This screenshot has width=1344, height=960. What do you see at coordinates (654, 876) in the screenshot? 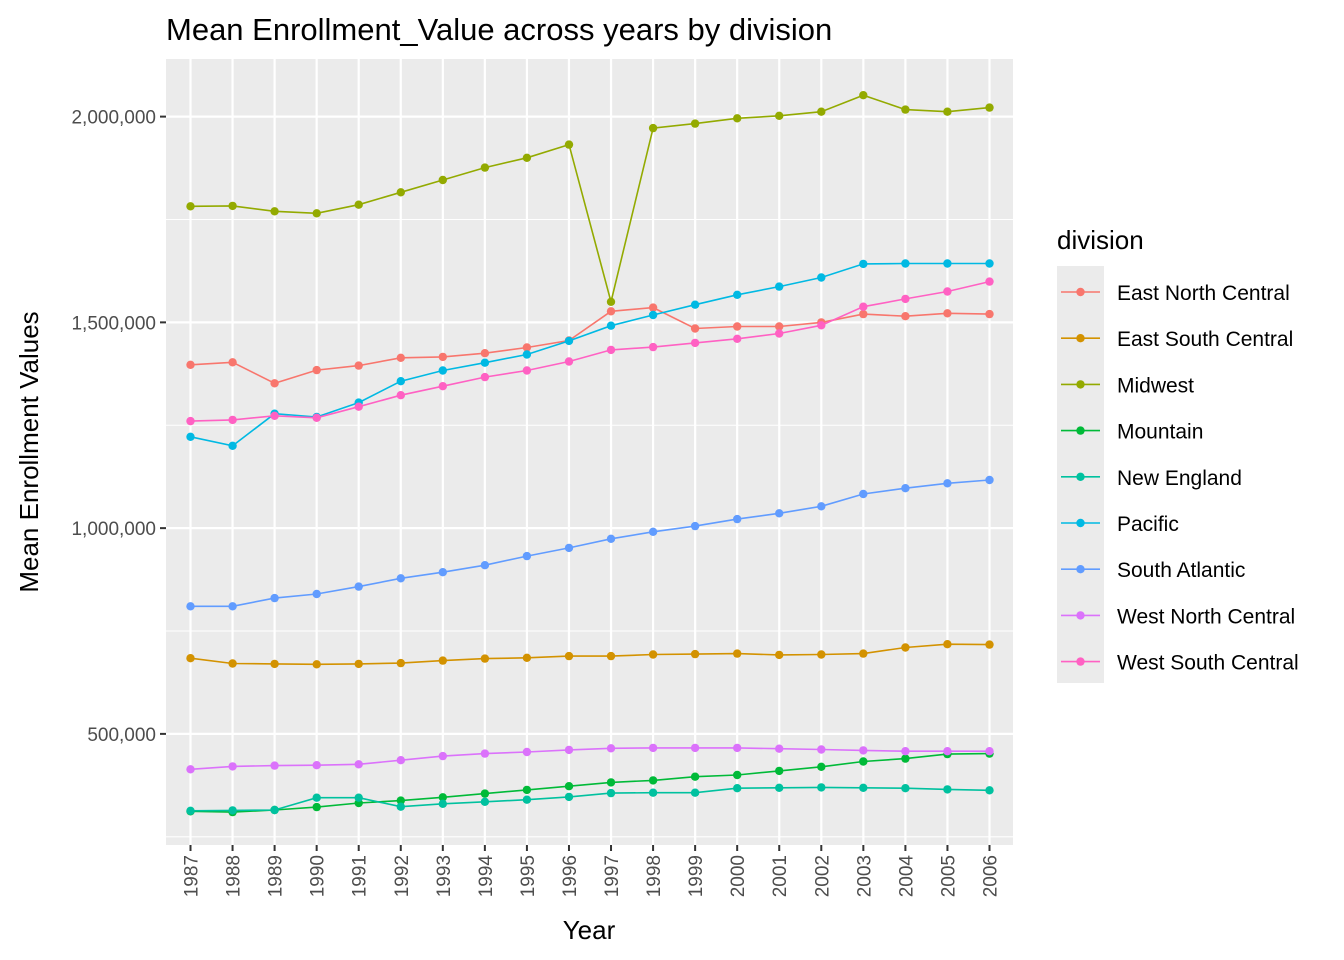
I see `x-tick-label: 1998` at bounding box center [654, 876].